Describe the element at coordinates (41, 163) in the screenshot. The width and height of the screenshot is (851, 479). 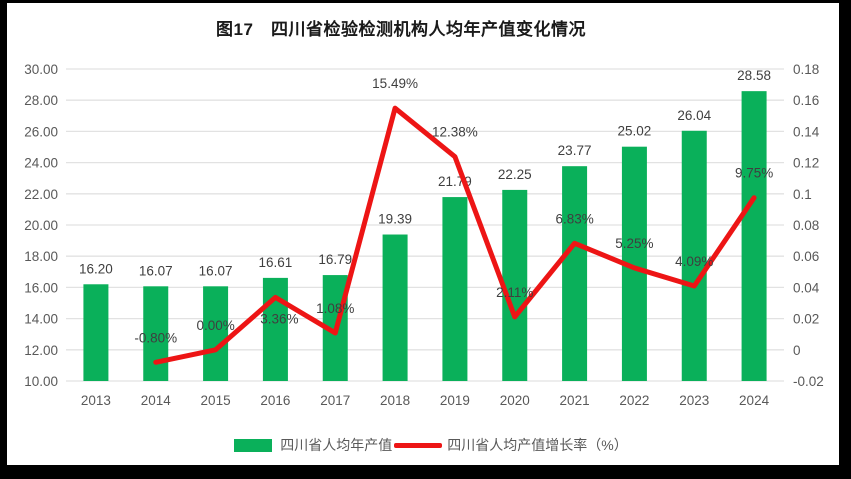
I see `left-axis-tick: 24.00` at that location.